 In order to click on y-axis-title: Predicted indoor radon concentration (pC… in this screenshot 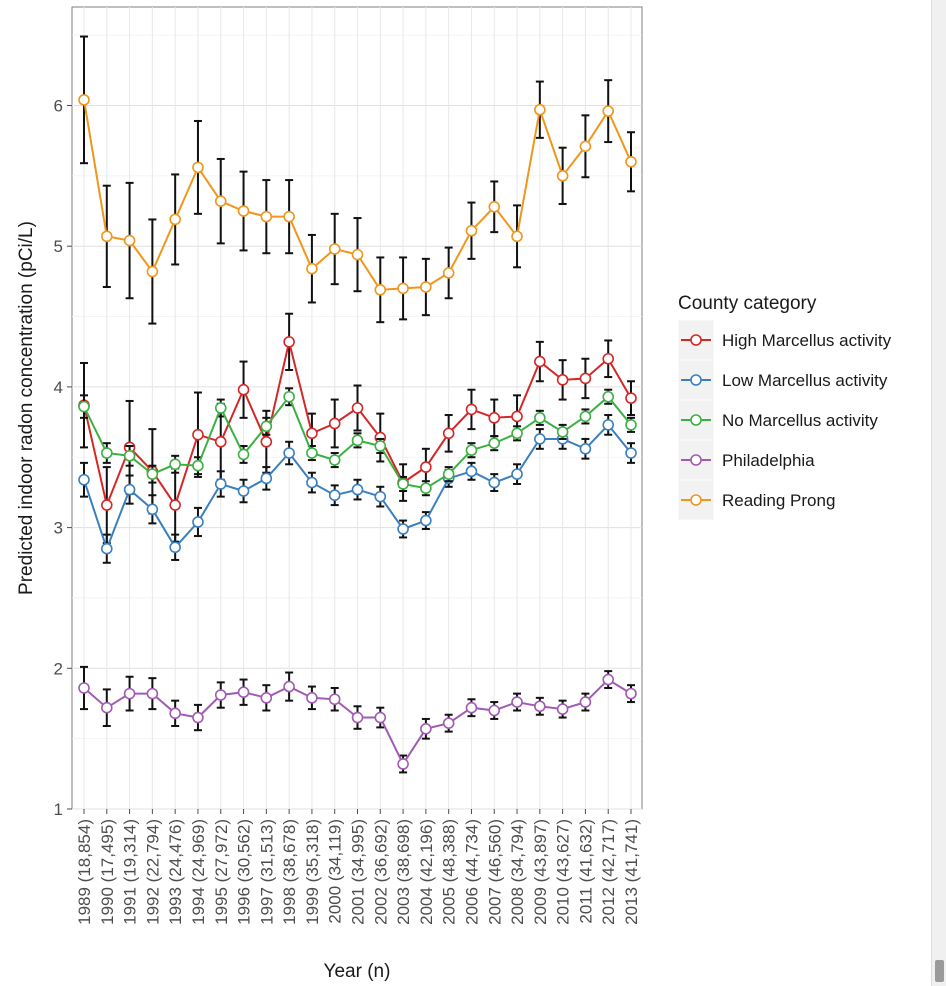, I will do `click(26, 408)`.